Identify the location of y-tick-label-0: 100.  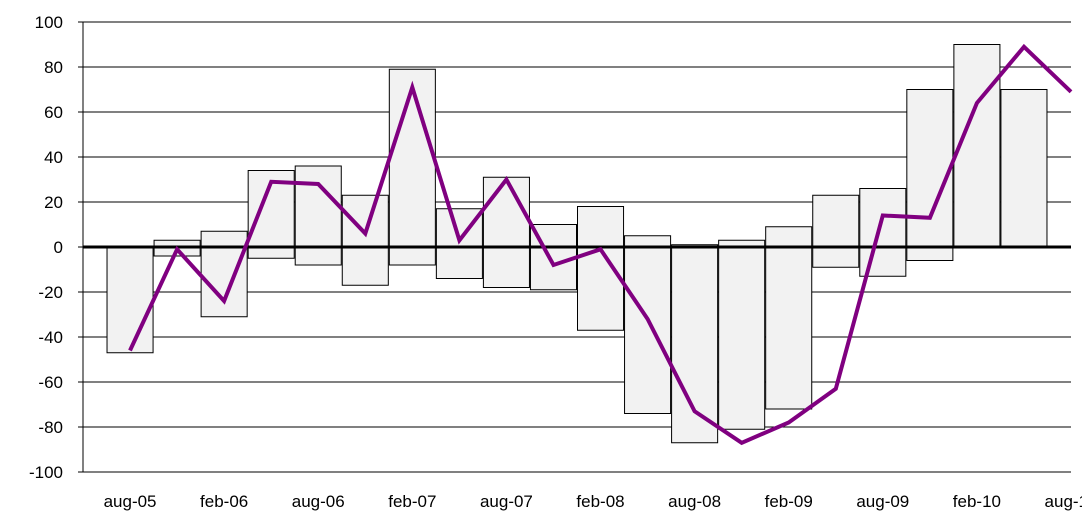
(49, 22).